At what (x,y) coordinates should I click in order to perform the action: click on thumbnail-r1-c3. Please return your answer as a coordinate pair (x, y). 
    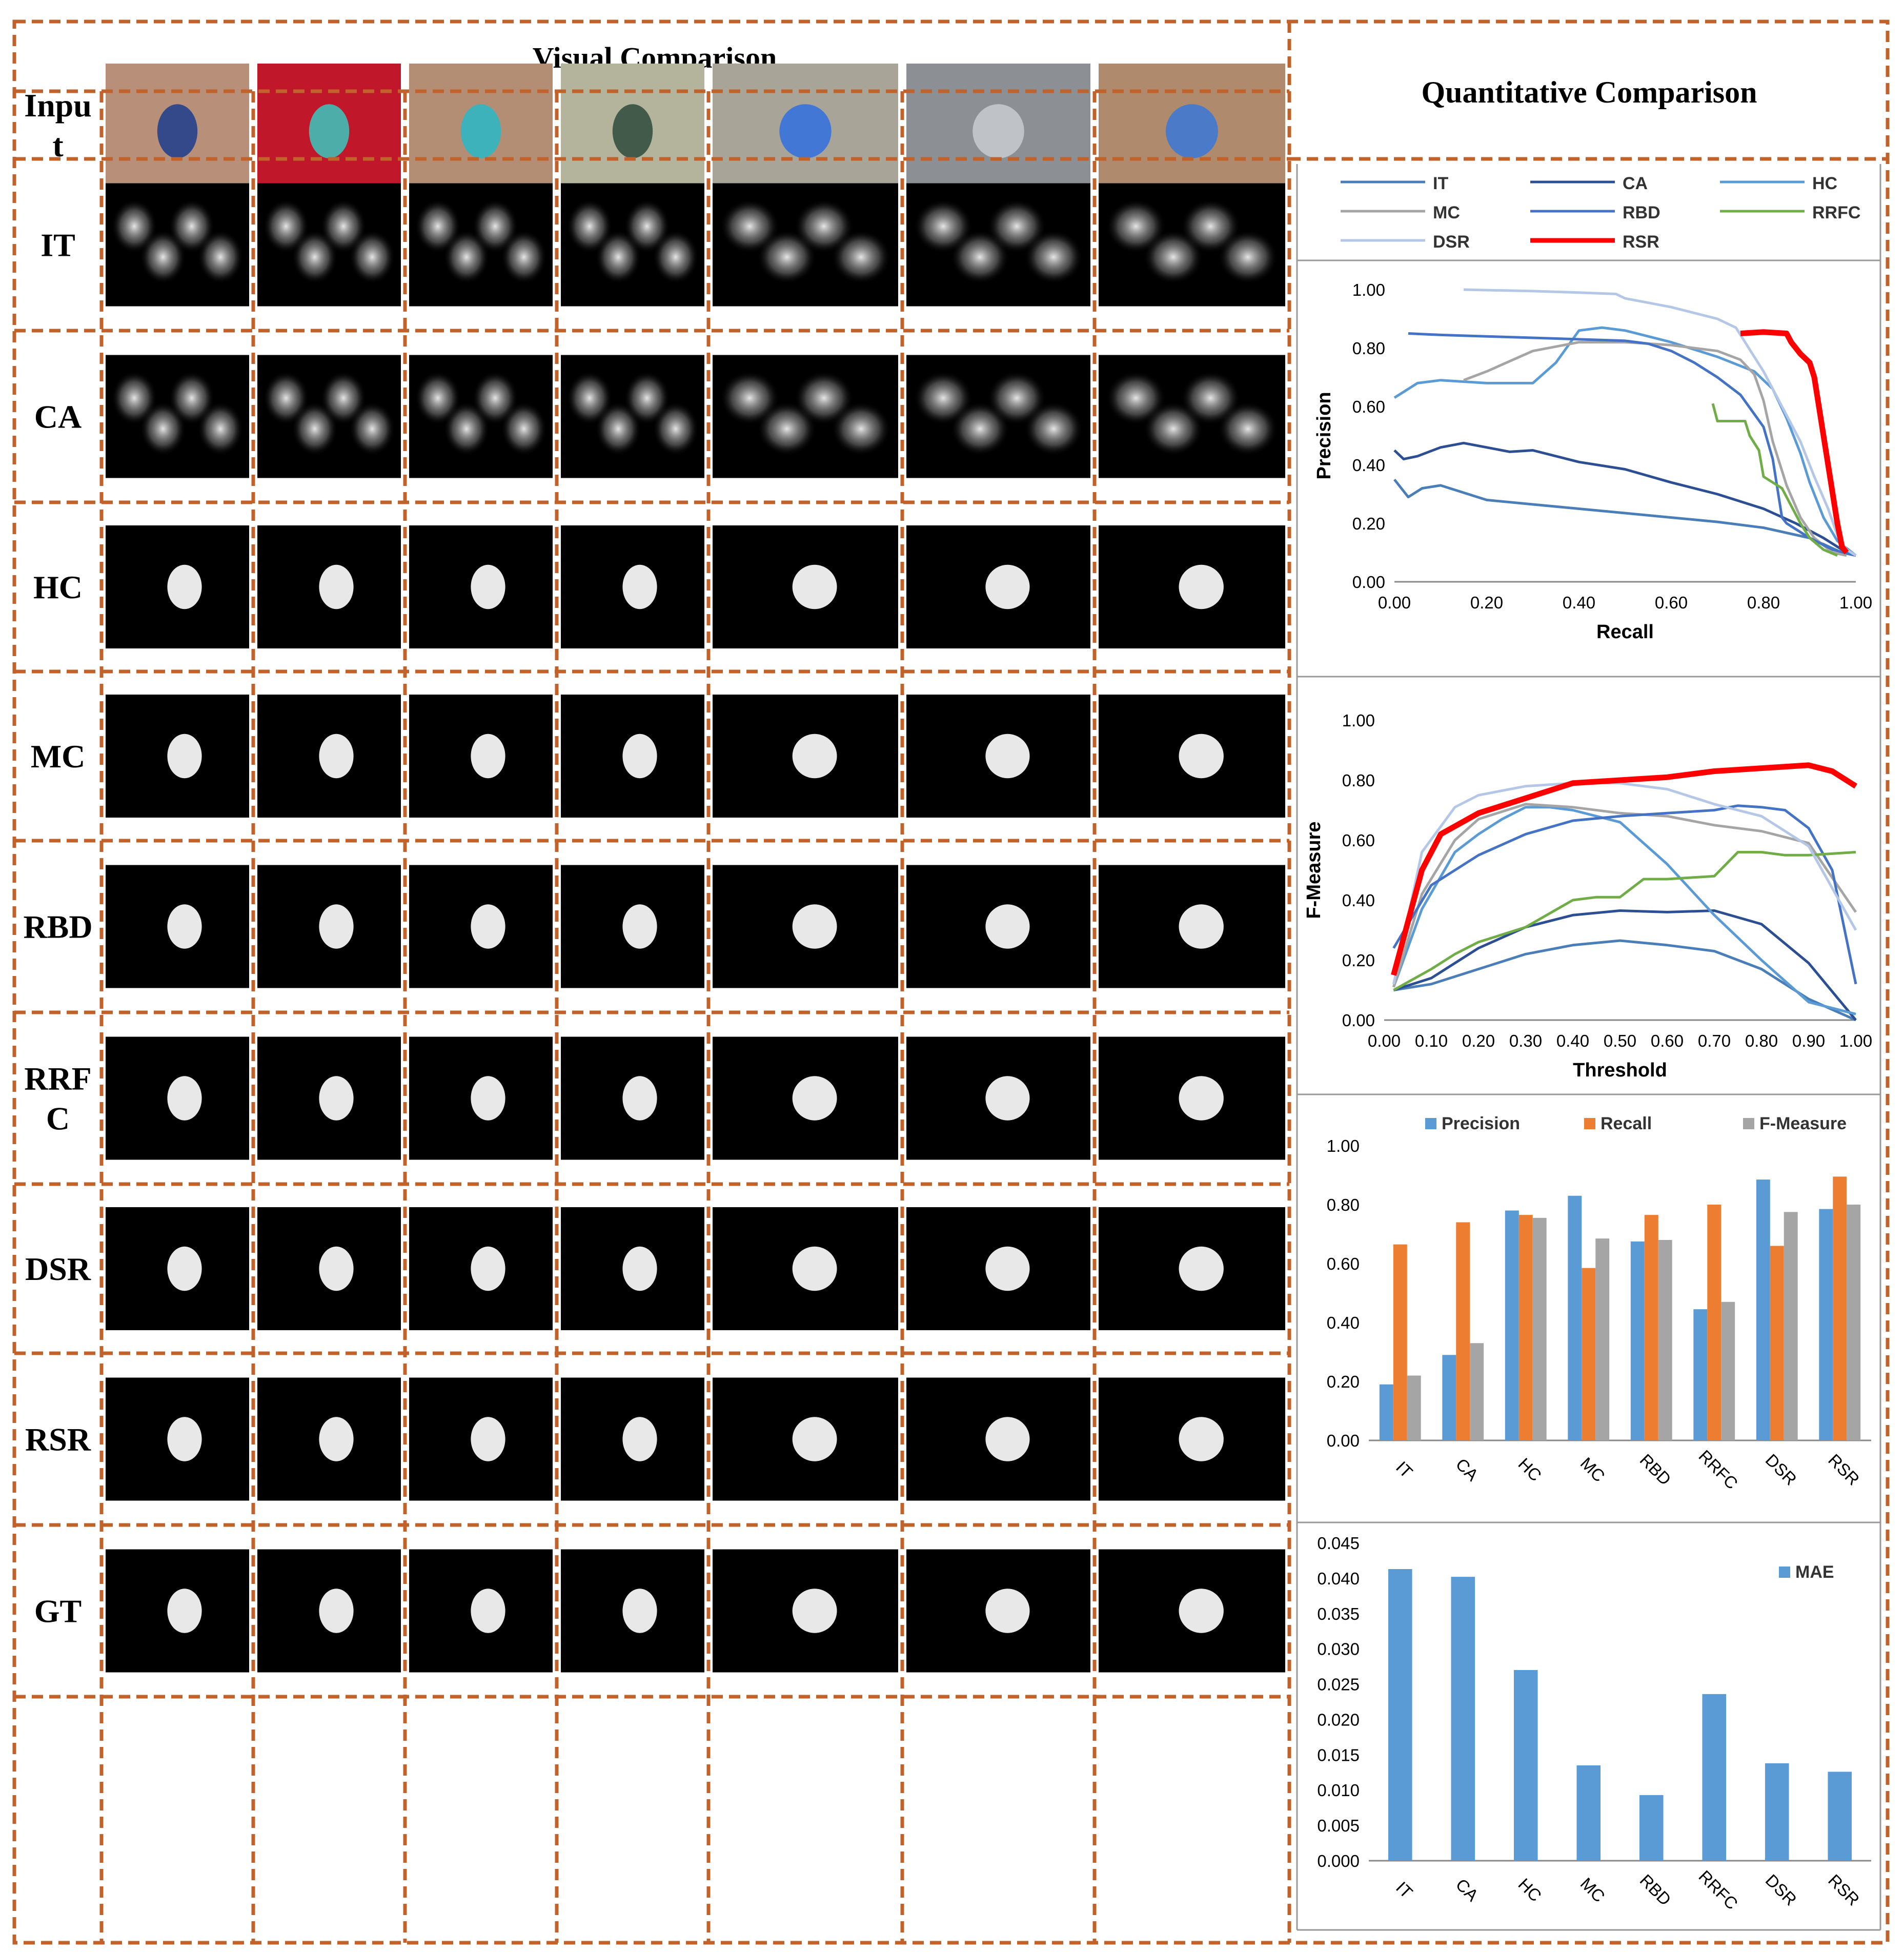
    Looking at the image, I should click on (481, 245).